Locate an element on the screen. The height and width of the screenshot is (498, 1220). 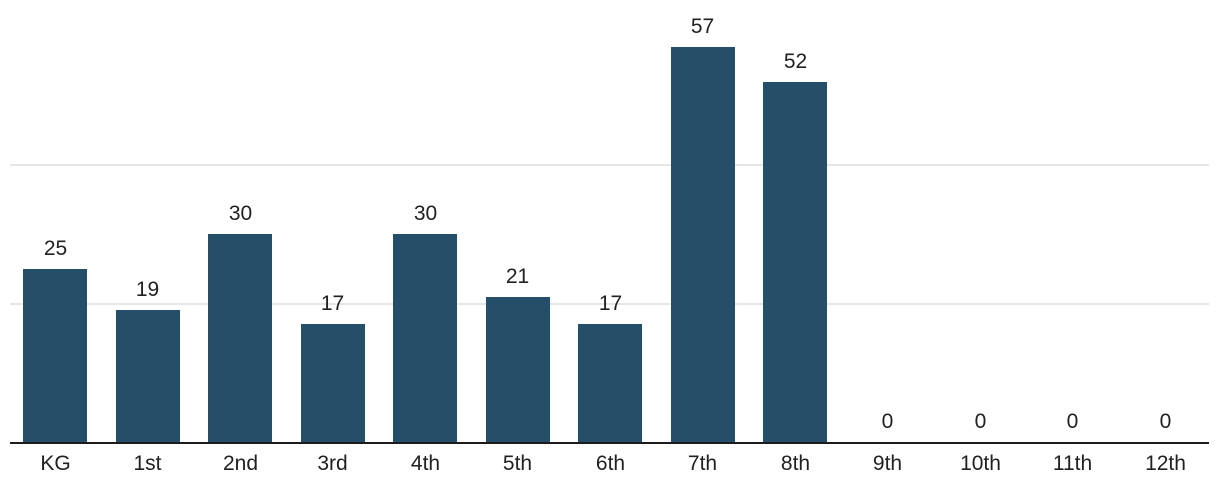
bar-7th is located at coordinates (703, 244).